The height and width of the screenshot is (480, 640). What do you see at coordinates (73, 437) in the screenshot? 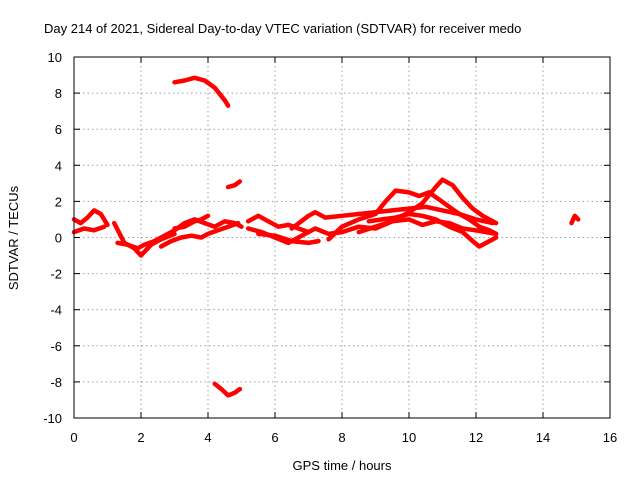
I see `x-tick-label: 0` at bounding box center [73, 437].